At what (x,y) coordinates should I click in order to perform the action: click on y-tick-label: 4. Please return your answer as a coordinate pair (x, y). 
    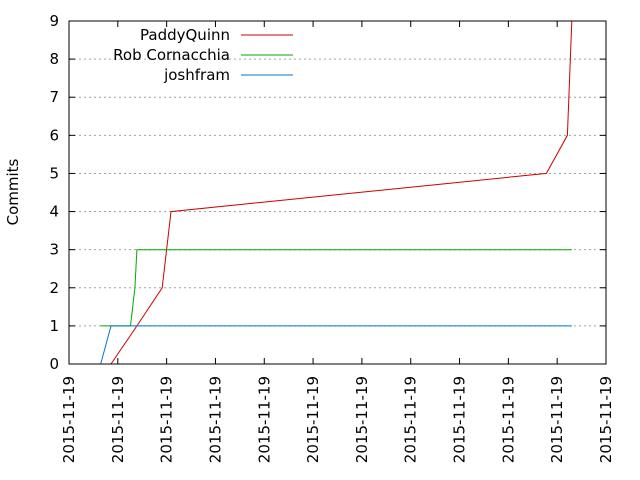
    Looking at the image, I should click on (54, 212).